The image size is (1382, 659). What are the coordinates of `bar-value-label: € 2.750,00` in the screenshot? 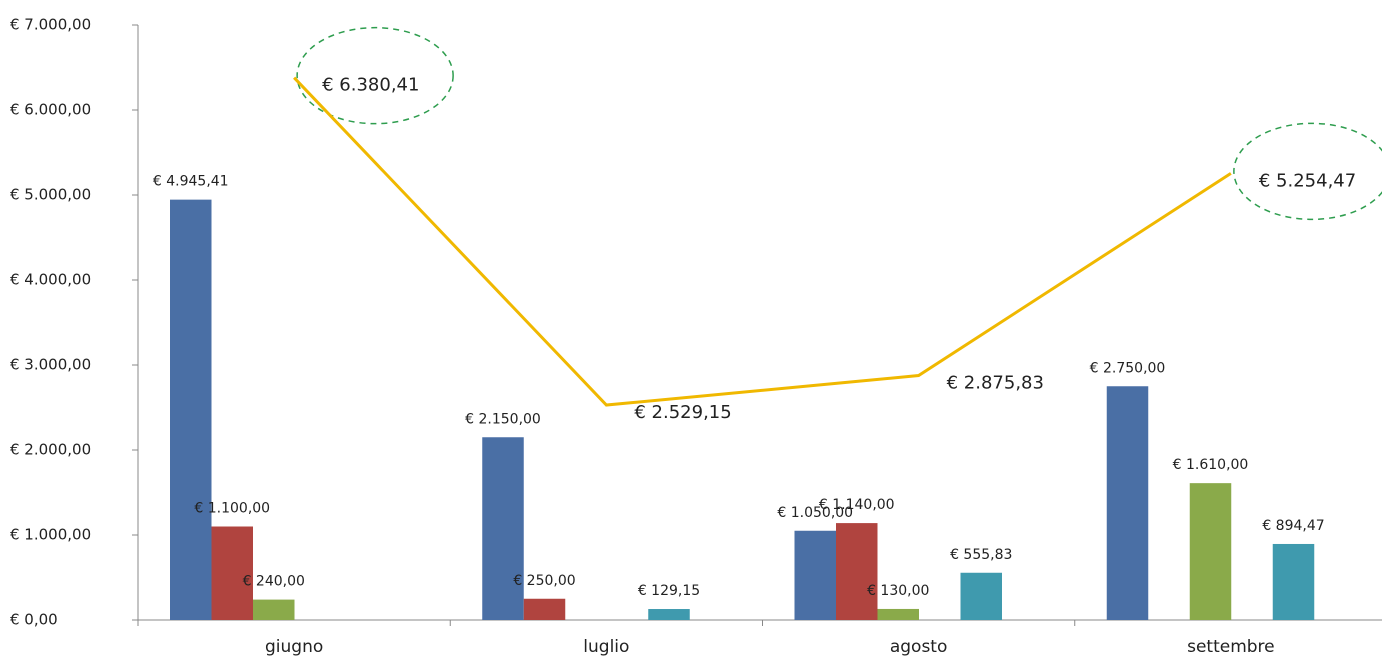 It's located at (1128, 368).